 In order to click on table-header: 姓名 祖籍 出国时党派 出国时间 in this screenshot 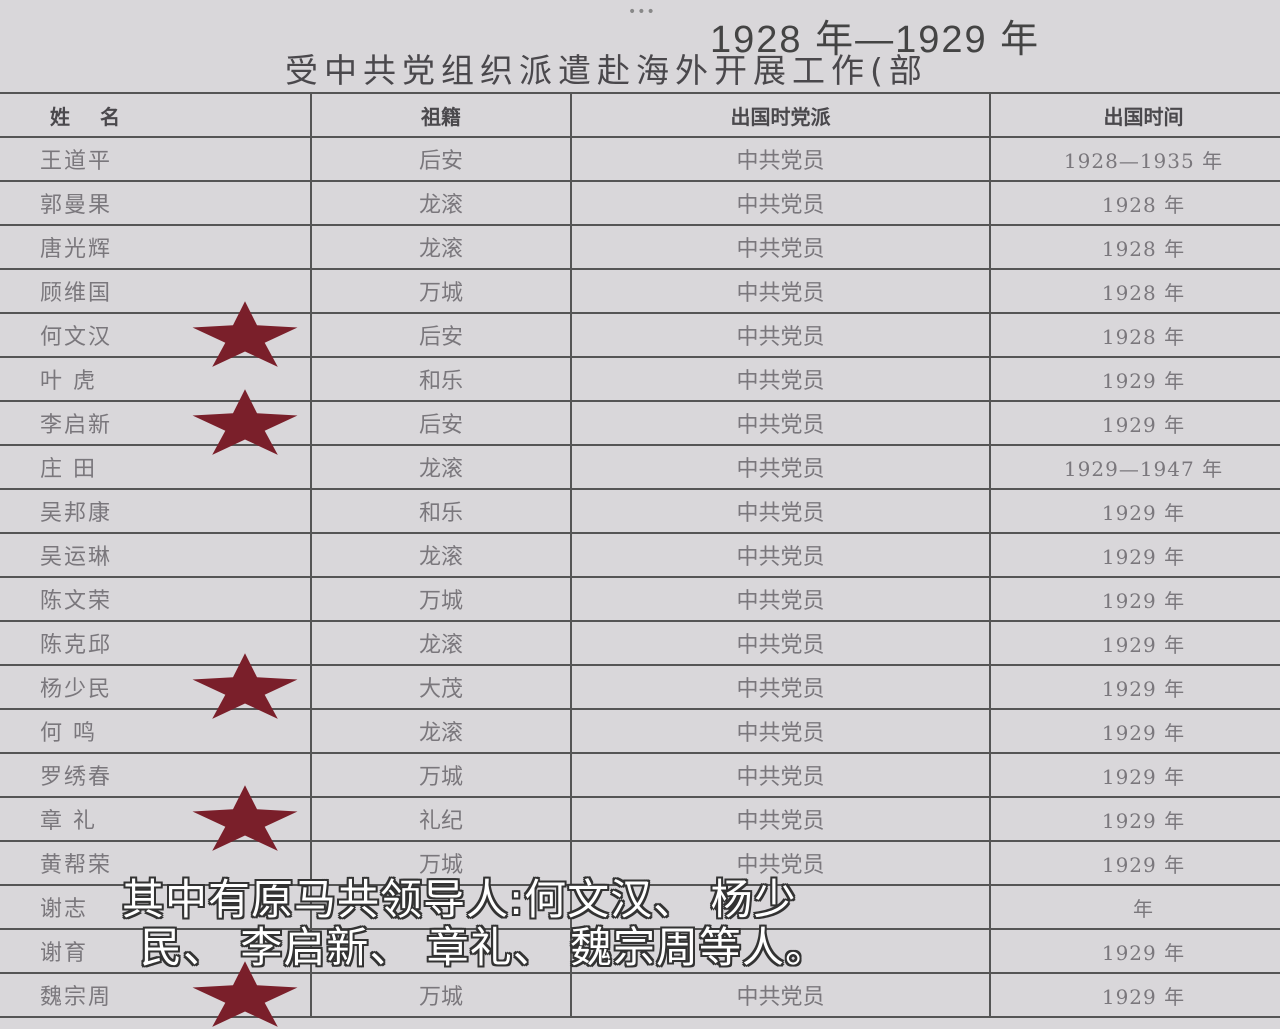, I will do `click(640, 115)`.